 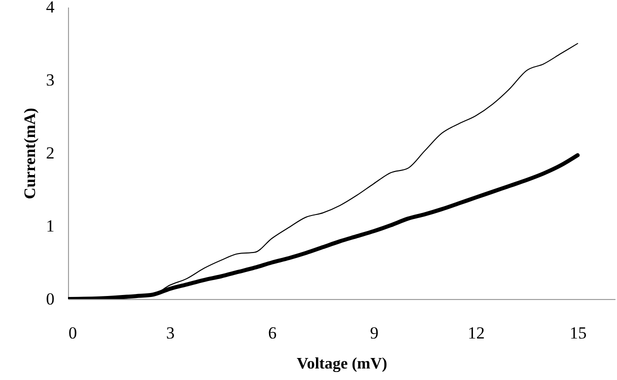 I want to click on y-axis-title: Current(mA), so click(x=30, y=154).